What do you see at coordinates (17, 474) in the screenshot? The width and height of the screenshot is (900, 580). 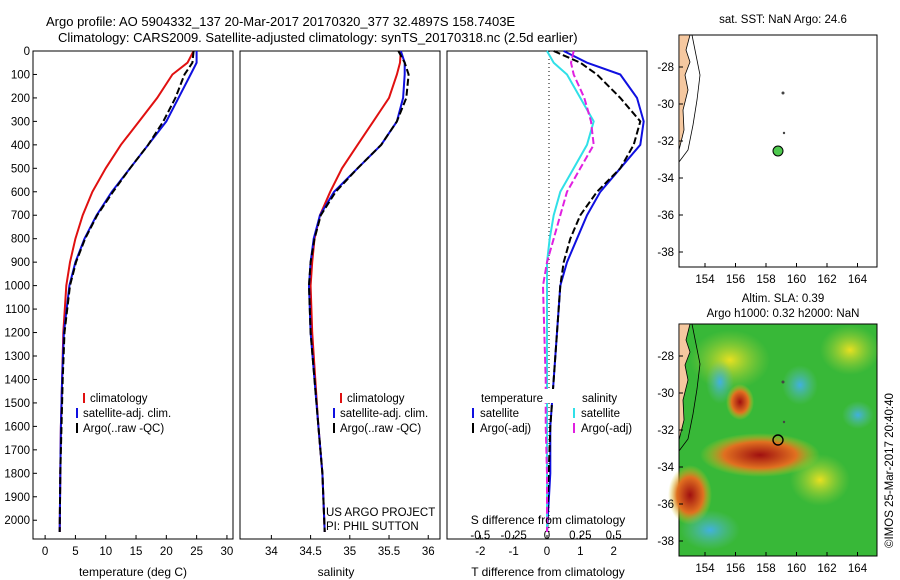 I see `y-tick-label: 1800` at bounding box center [17, 474].